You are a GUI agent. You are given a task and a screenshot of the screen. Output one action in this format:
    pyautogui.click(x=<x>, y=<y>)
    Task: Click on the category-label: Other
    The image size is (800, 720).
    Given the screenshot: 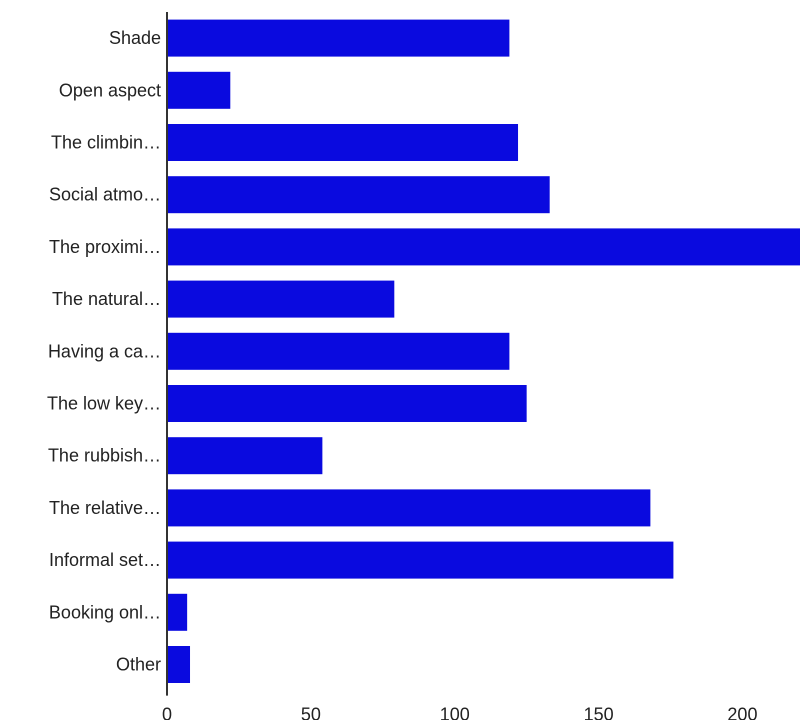 What is the action you would take?
    pyautogui.click(x=138, y=665)
    